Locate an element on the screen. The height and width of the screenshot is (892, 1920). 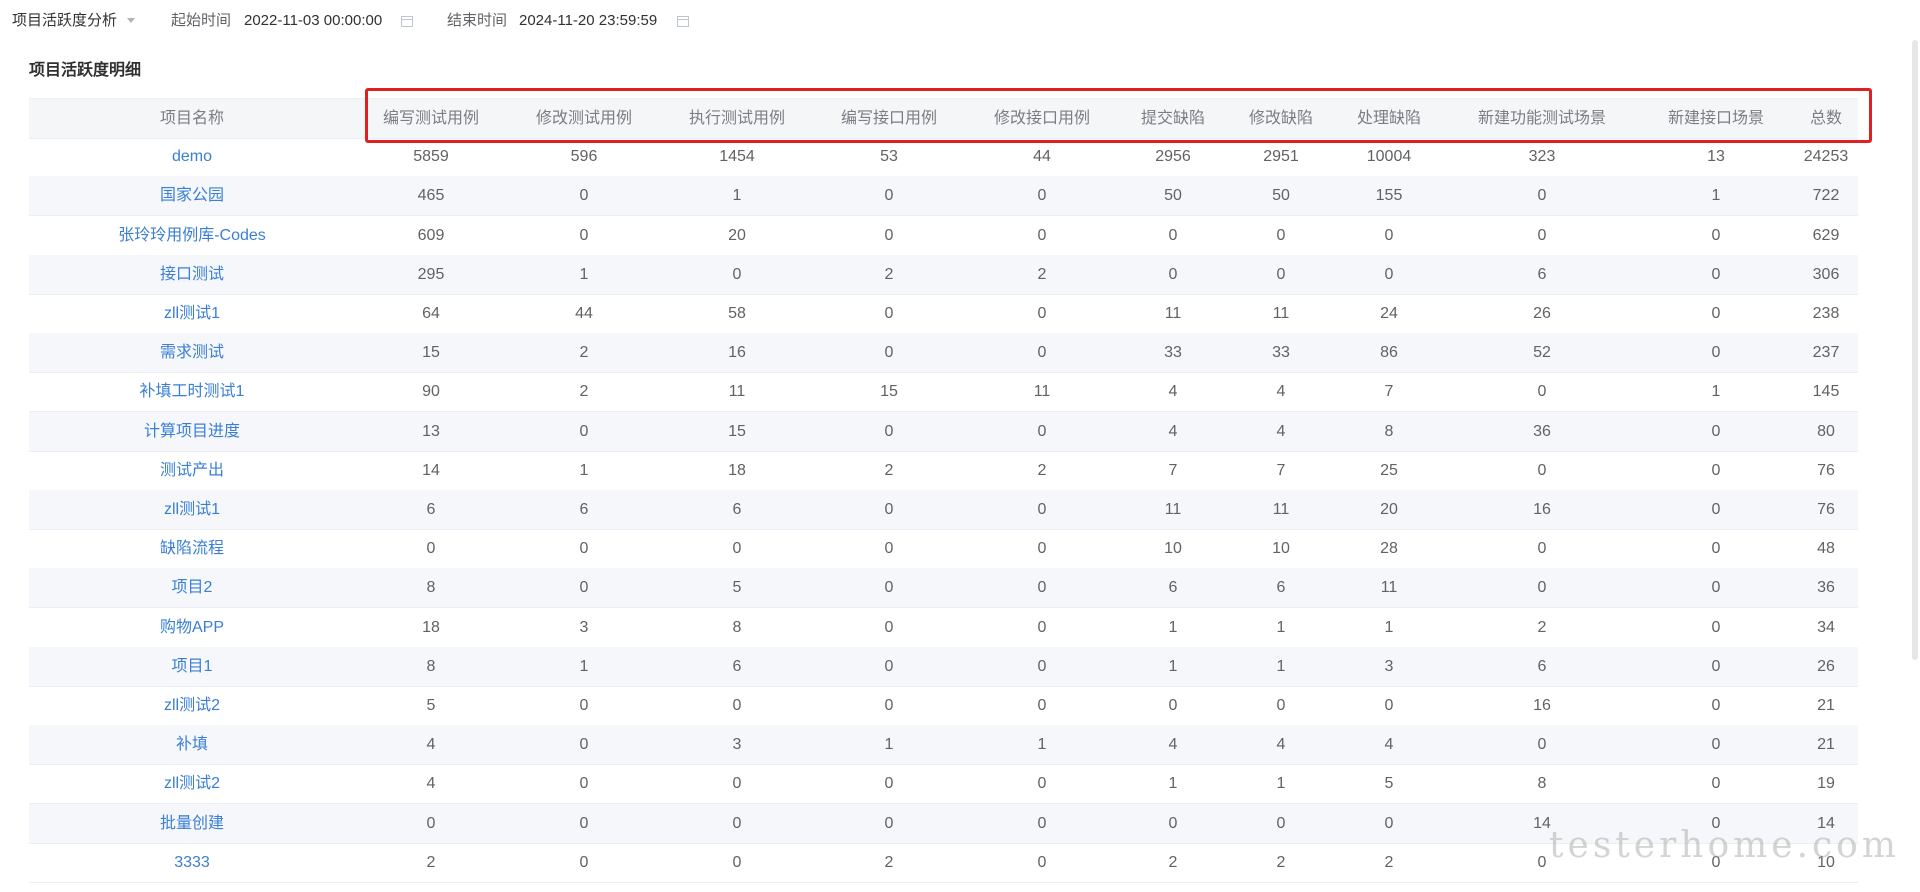
column-header: 修改缺陷 is located at coordinates (1281, 118).